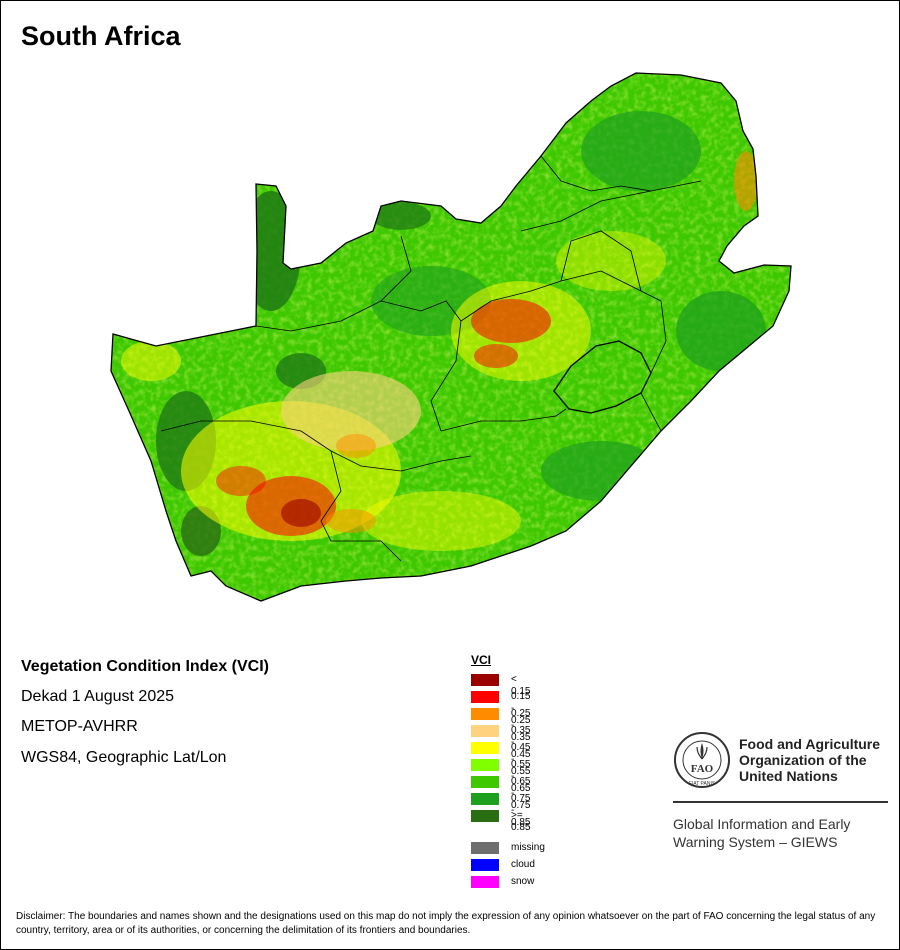 Image resolution: width=900 pixels, height=950 pixels. I want to click on legend-label: 0.15 - 0.25, so click(521, 708).